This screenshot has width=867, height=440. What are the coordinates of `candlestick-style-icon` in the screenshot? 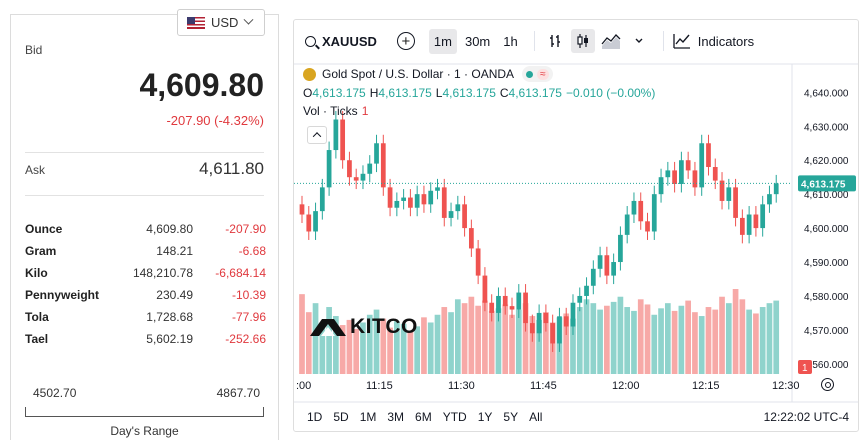 It's located at (582, 41).